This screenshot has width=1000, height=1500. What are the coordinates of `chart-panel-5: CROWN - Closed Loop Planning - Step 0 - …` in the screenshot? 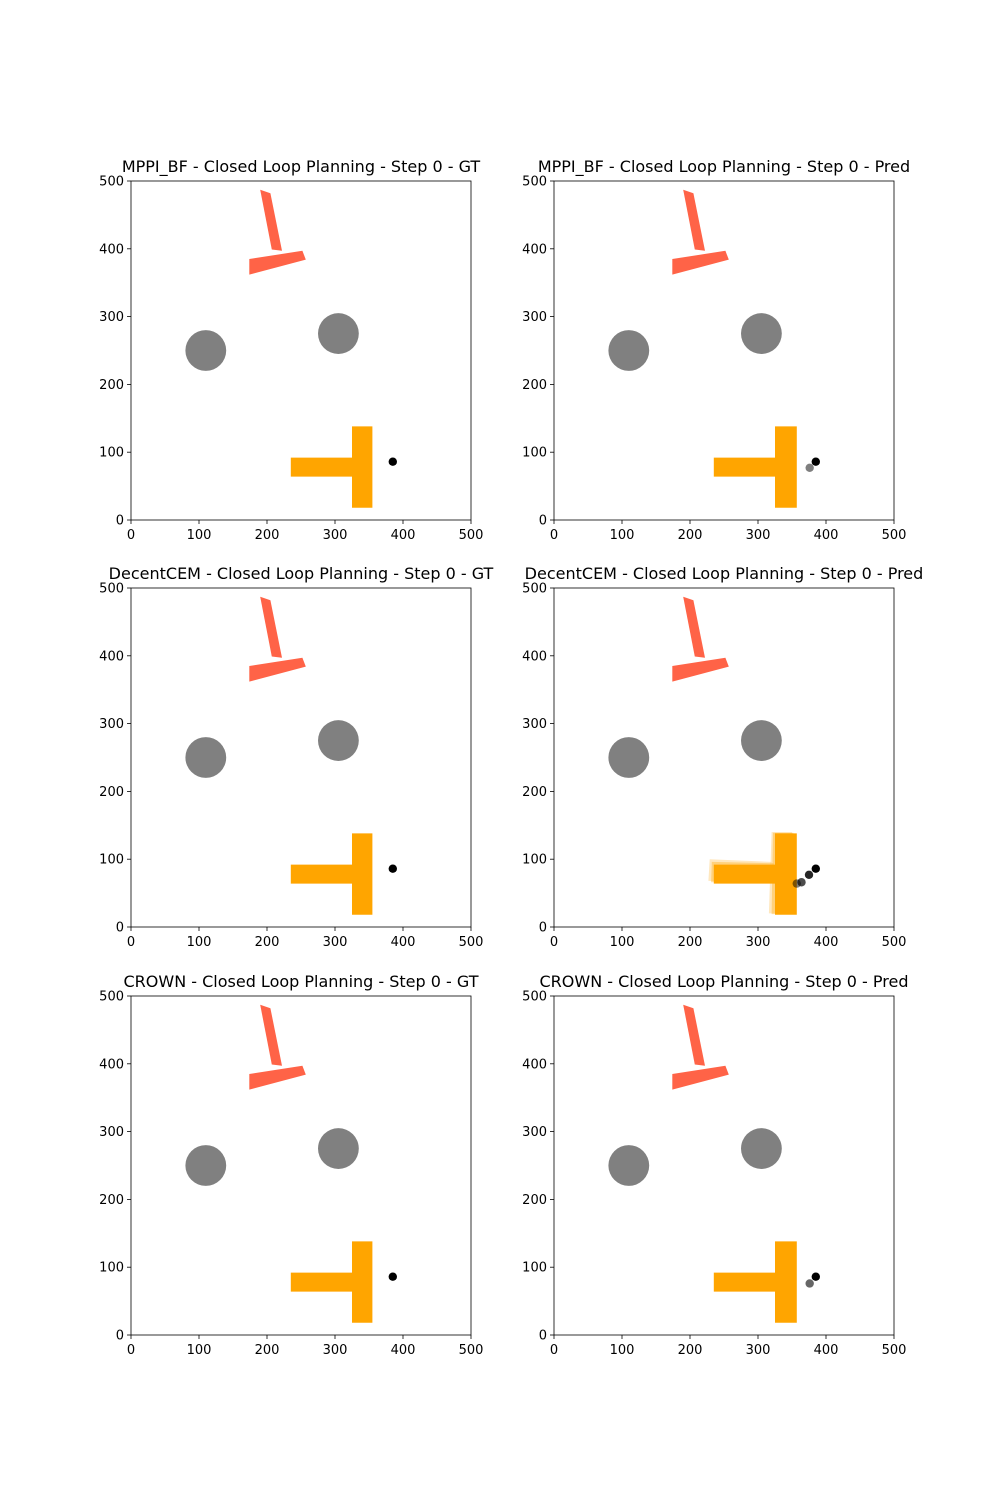 It's located at (291, 1165).